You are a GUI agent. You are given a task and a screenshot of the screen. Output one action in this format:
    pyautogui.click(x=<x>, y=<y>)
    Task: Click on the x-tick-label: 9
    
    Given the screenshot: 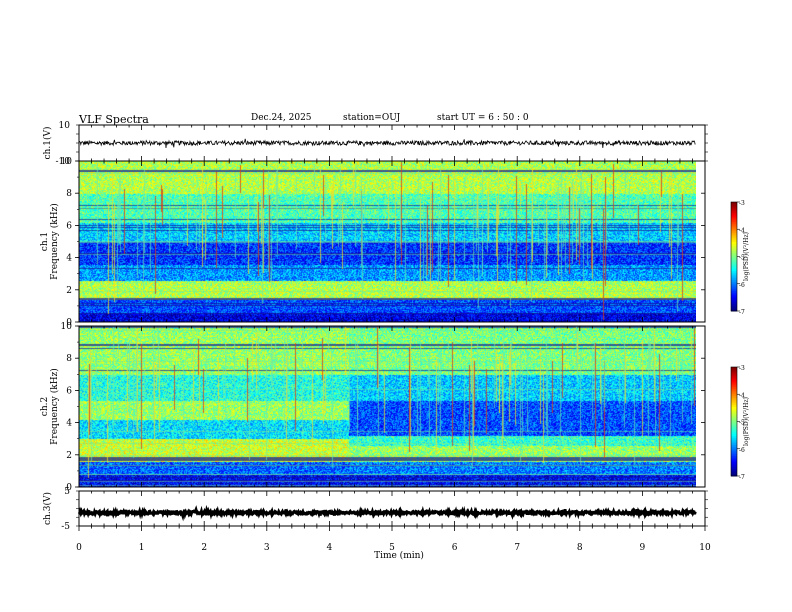 What is the action you would take?
    pyautogui.click(x=643, y=548)
    